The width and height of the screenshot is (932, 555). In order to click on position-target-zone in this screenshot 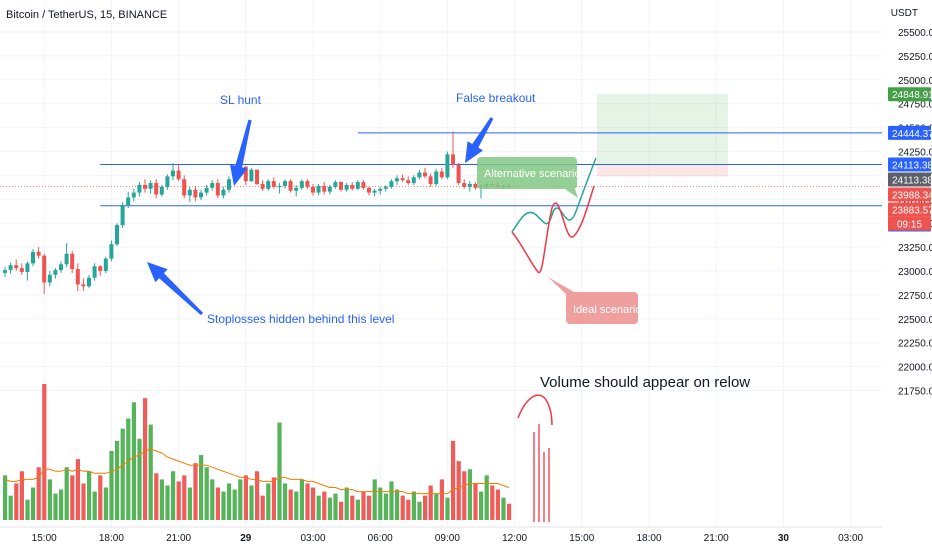, I will do `click(662, 129)`.